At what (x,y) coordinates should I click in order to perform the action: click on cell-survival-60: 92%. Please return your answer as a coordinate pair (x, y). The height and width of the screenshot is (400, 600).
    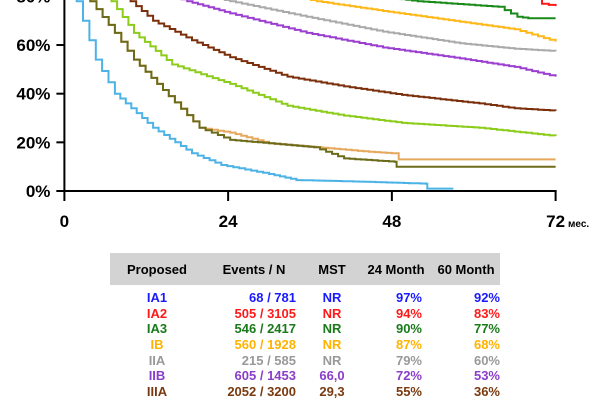
    Looking at the image, I should click on (486, 298).